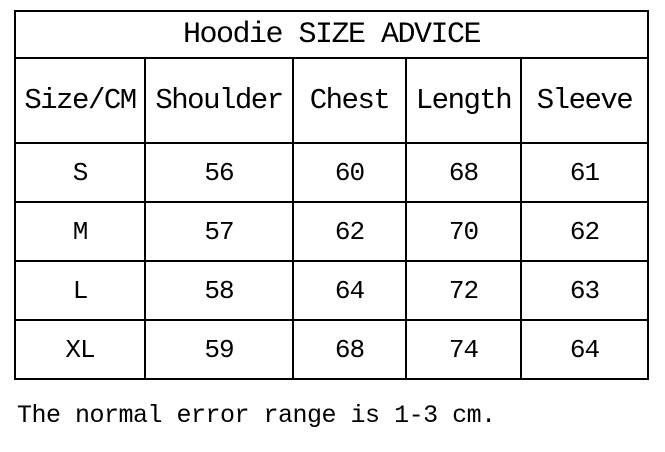 The height and width of the screenshot is (452, 665). Describe the element at coordinates (584, 172) in the screenshot. I see `sleeve-value-cell: 61` at that location.